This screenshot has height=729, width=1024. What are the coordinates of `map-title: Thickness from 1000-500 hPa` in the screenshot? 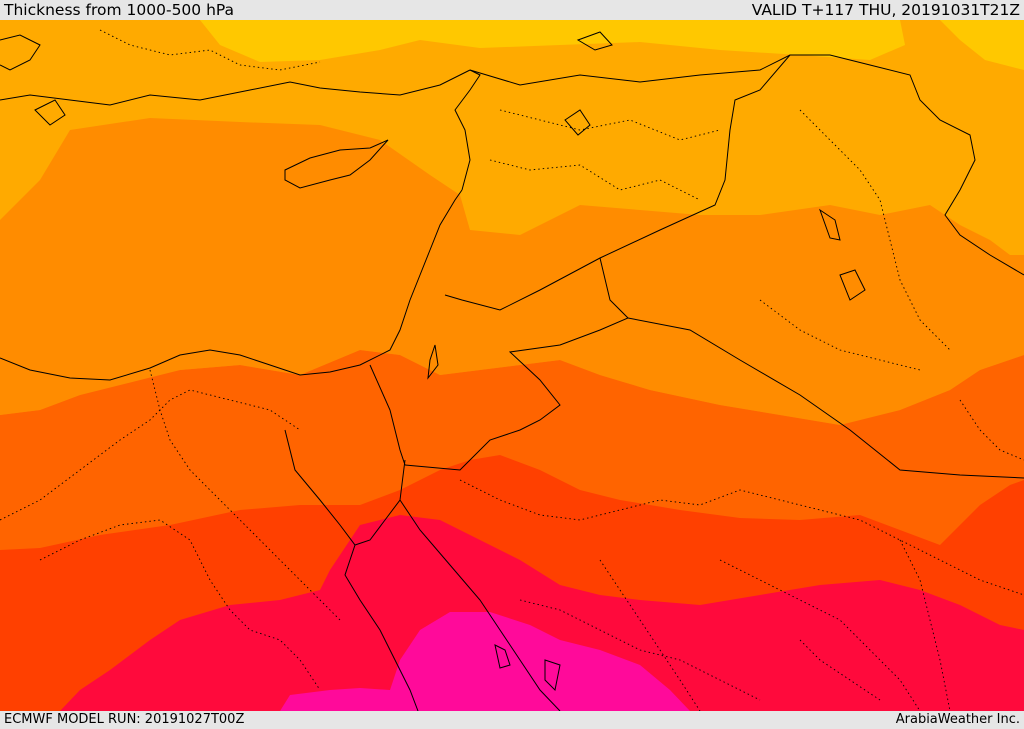 It's located at (119, 10).